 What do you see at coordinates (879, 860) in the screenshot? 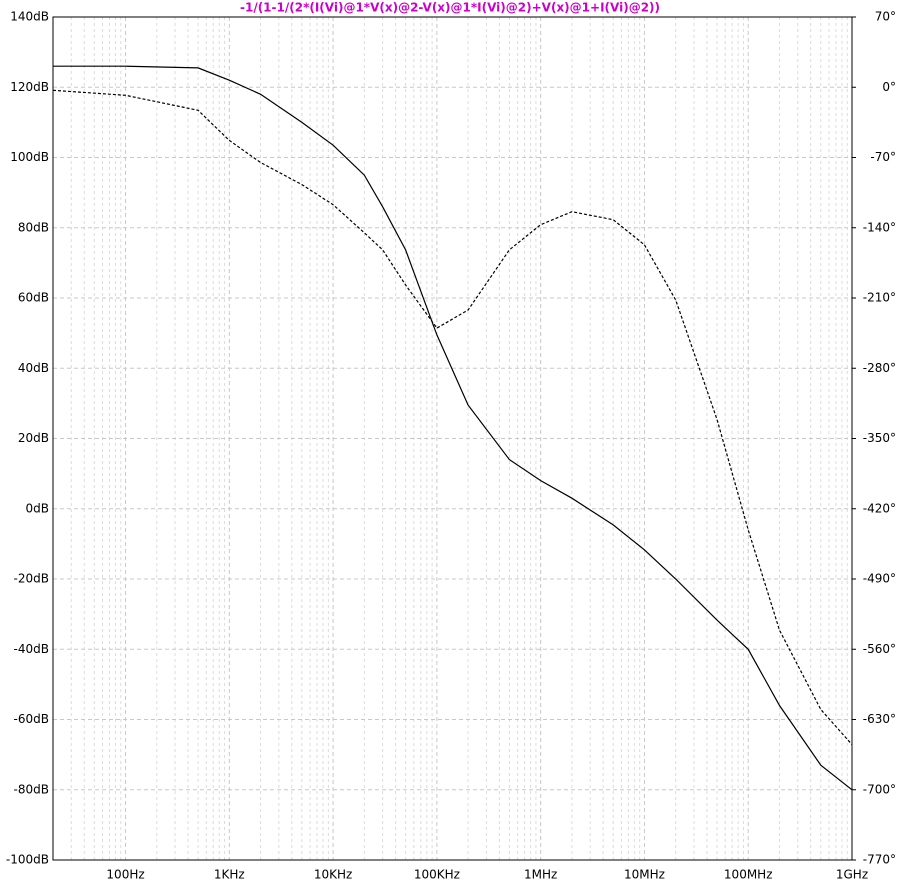
I see `y2-tick-label: -770°` at bounding box center [879, 860].